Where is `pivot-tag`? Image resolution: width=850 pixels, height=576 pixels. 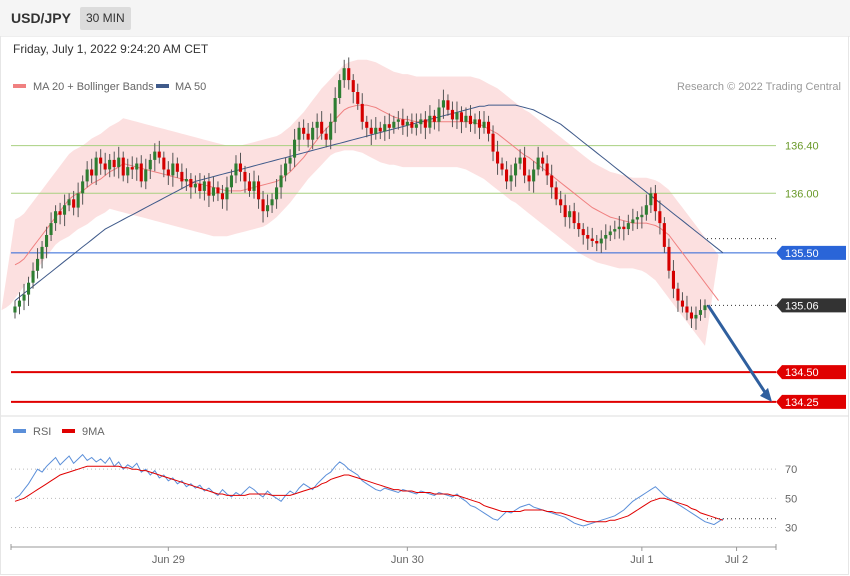 pivot-tag is located at coordinates (811, 252).